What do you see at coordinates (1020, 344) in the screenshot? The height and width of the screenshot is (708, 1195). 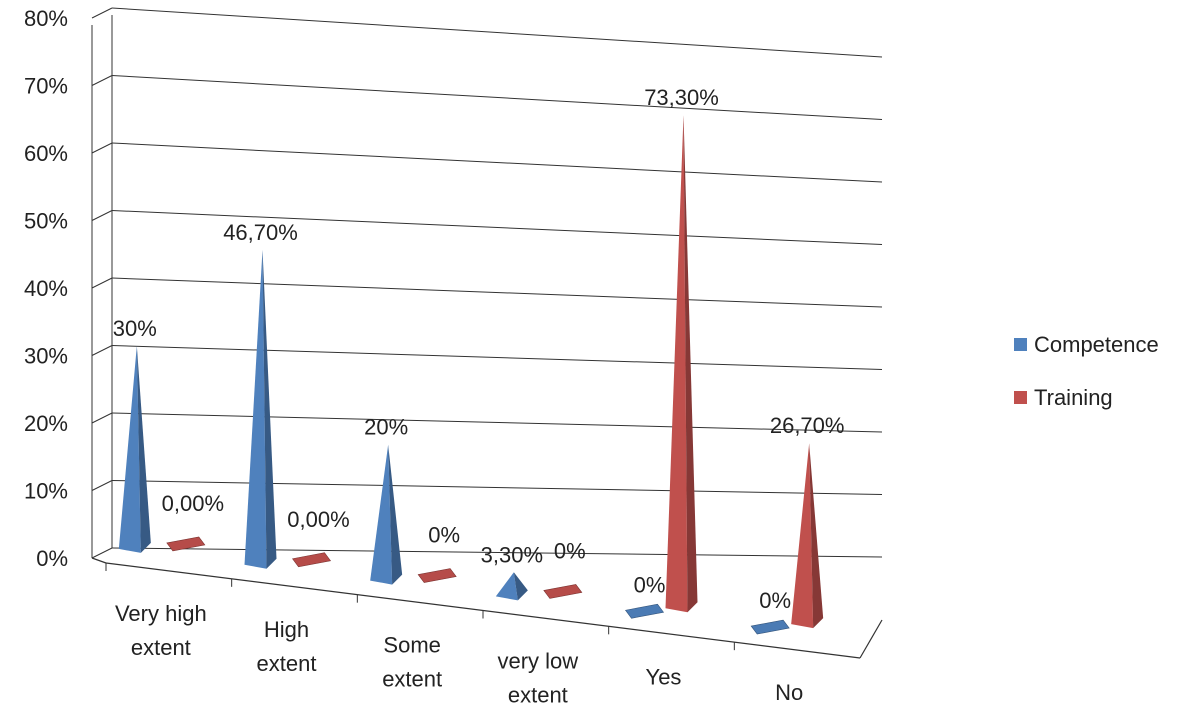 I see `legend-swatch-competence` at bounding box center [1020, 344].